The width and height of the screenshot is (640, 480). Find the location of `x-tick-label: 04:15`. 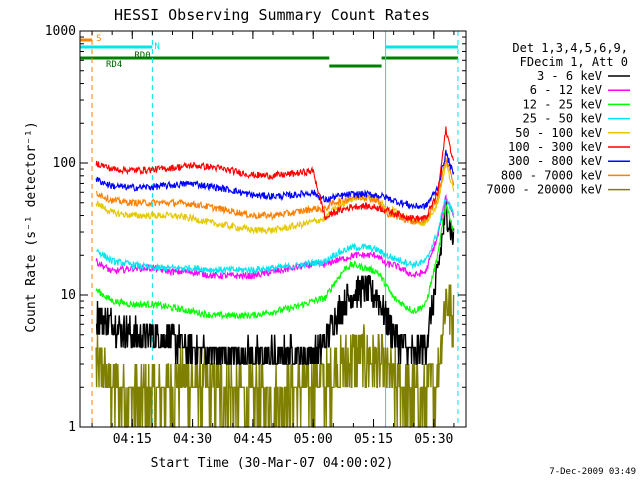

x-tick-label: 04:15 is located at coordinates (132, 439).